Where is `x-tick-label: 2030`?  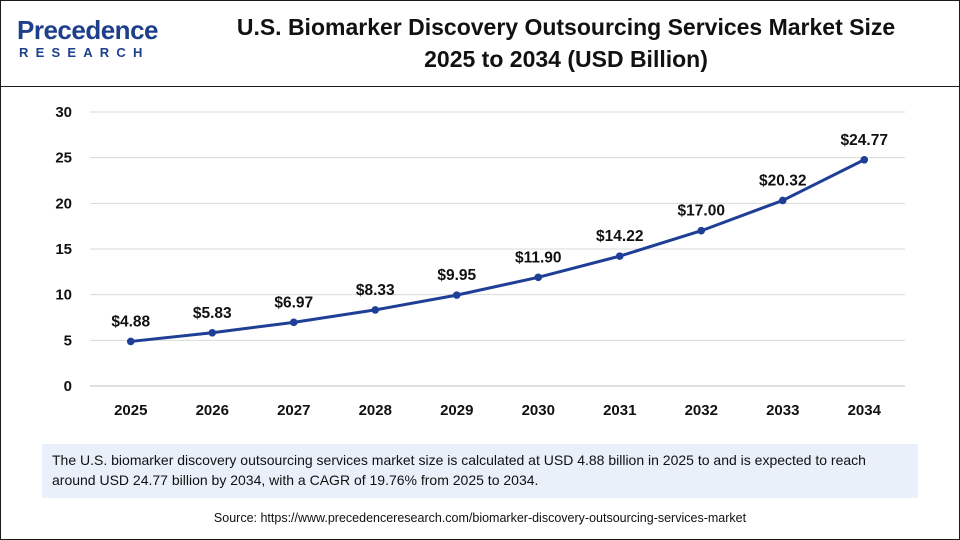 x-tick-label: 2030 is located at coordinates (538, 410).